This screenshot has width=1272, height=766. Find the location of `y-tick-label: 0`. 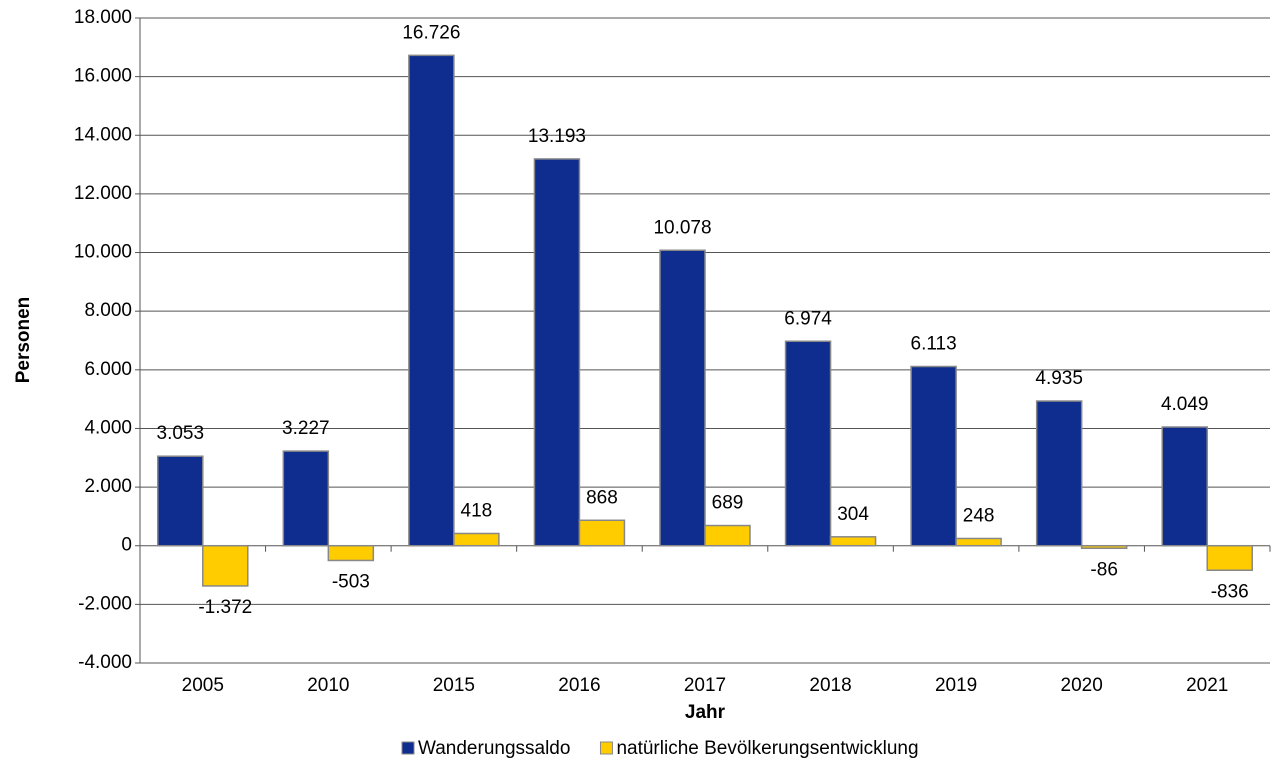

y-tick-label: 0 is located at coordinates (126, 545).